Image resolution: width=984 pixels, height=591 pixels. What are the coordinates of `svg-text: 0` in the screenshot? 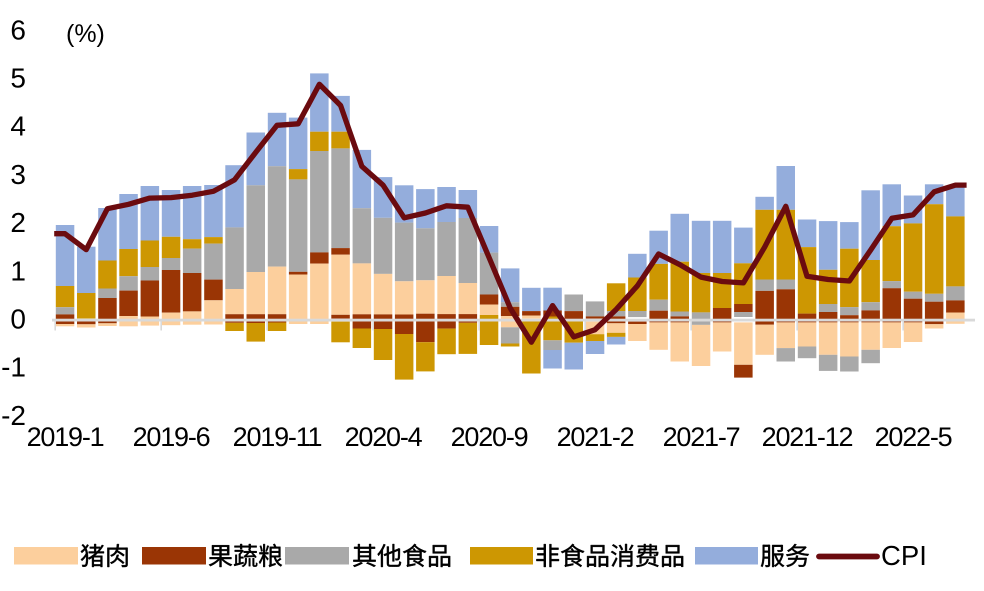 It's located at (18, 319).